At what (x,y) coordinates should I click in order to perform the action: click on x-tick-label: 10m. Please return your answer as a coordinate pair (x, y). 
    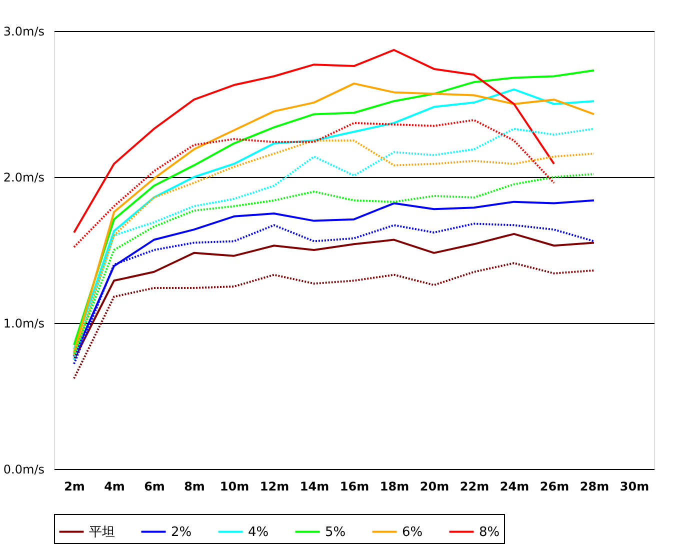
    Looking at the image, I should click on (235, 487).